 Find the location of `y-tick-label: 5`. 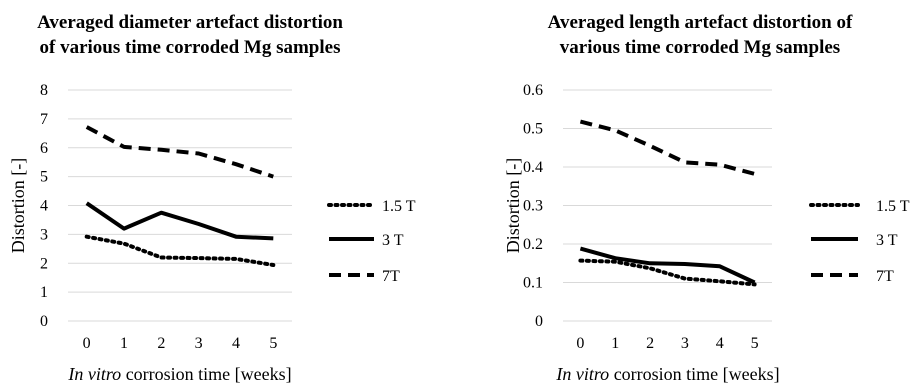

y-tick-label: 5 is located at coordinates (44, 177).